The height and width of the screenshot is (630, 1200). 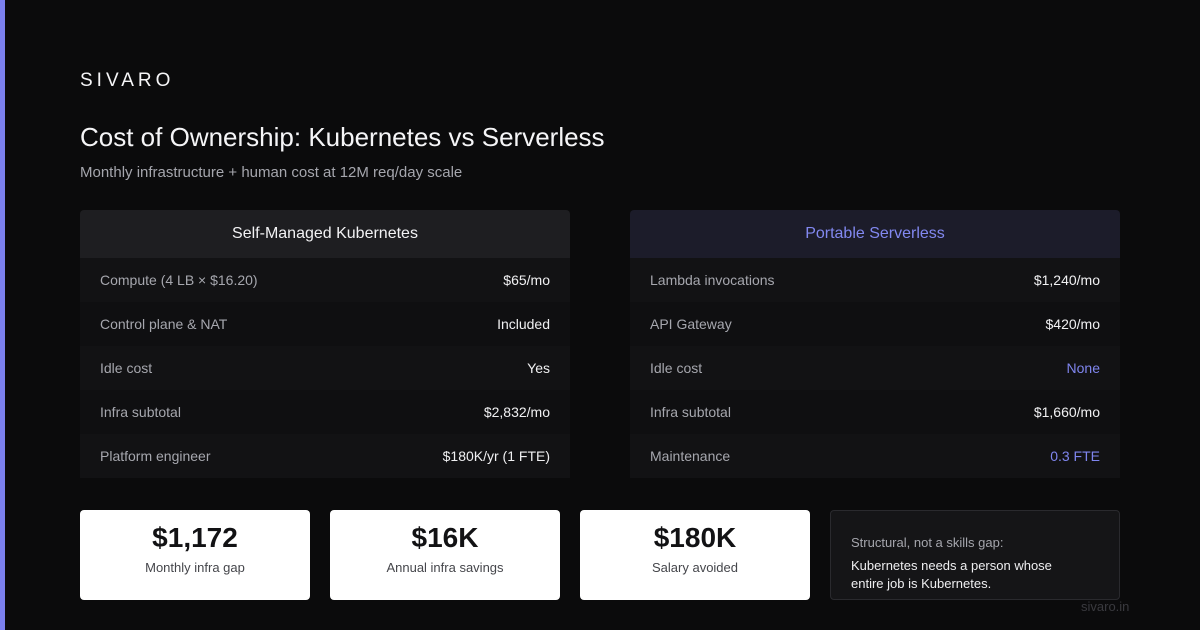 What do you see at coordinates (927, 542) in the screenshot?
I see `note-title: Structural, not a skills gap:` at bounding box center [927, 542].